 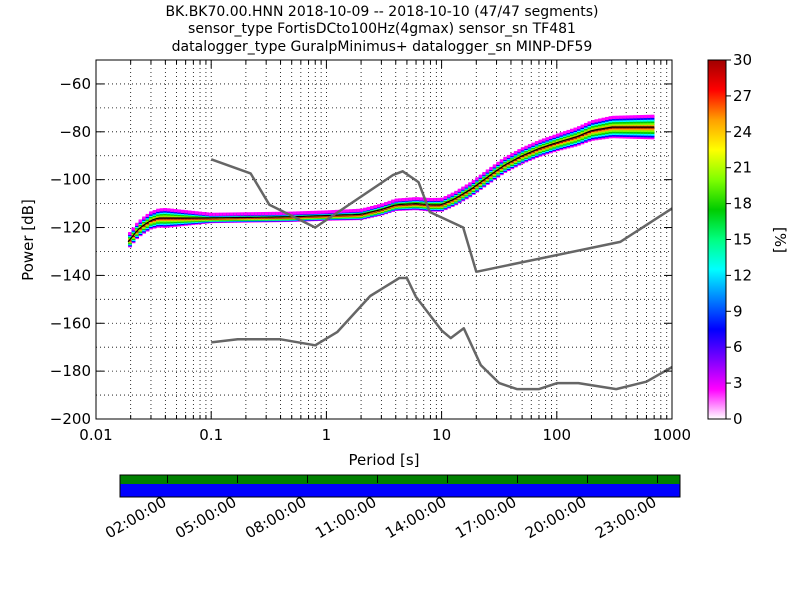 I want to click on y-axis-label: Power [dB], so click(x=28, y=240).